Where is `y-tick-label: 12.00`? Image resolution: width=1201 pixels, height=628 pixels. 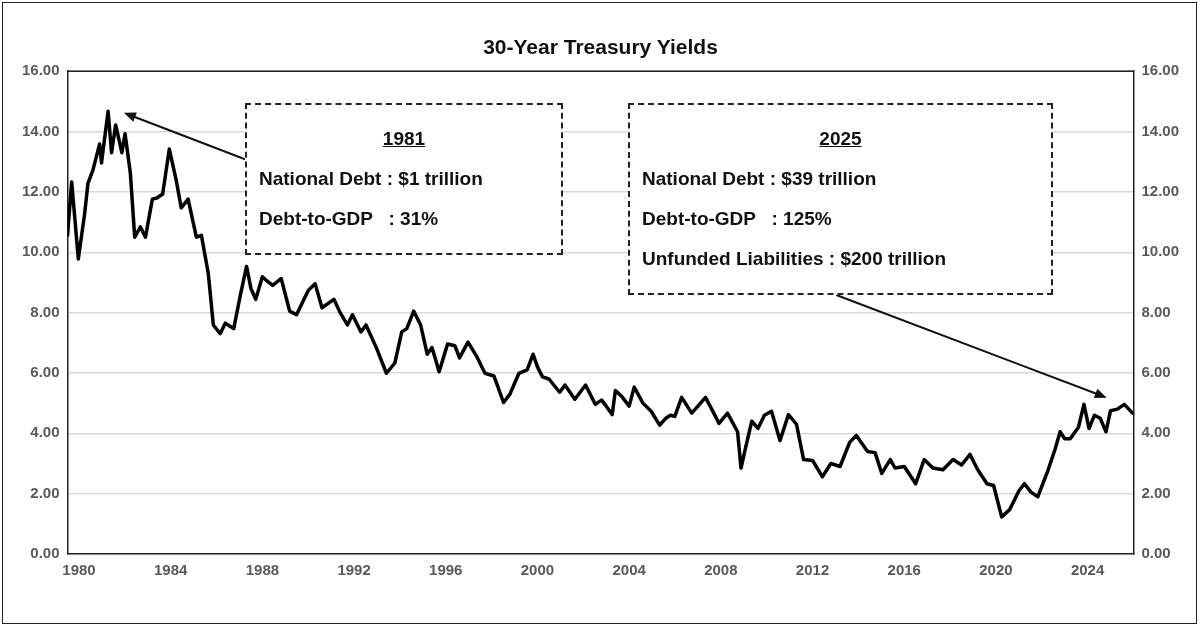 y-tick-label: 12.00 is located at coordinates (40, 191).